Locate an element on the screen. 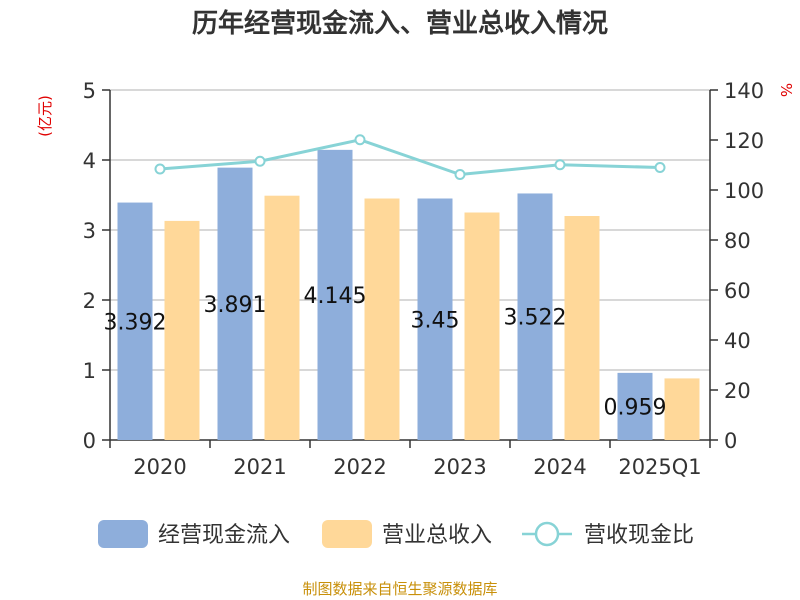  cash-inflow-value-label: 3.392 is located at coordinates (135, 322).